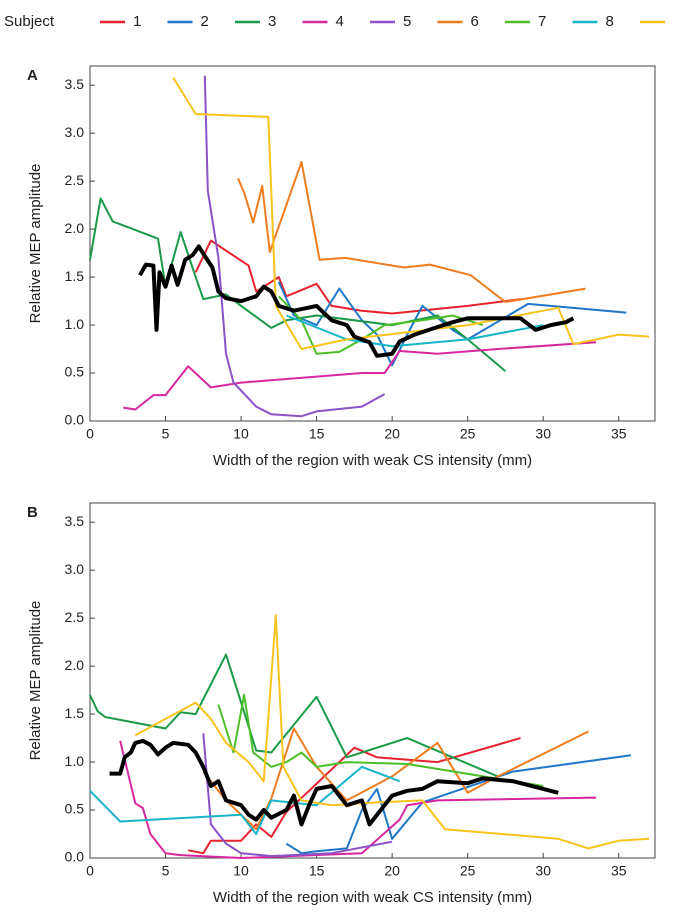 The image size is (673, 915). Describe the element at coordinates (29, 21) in the screenshot. I see `legend-title: Subject` at that location.